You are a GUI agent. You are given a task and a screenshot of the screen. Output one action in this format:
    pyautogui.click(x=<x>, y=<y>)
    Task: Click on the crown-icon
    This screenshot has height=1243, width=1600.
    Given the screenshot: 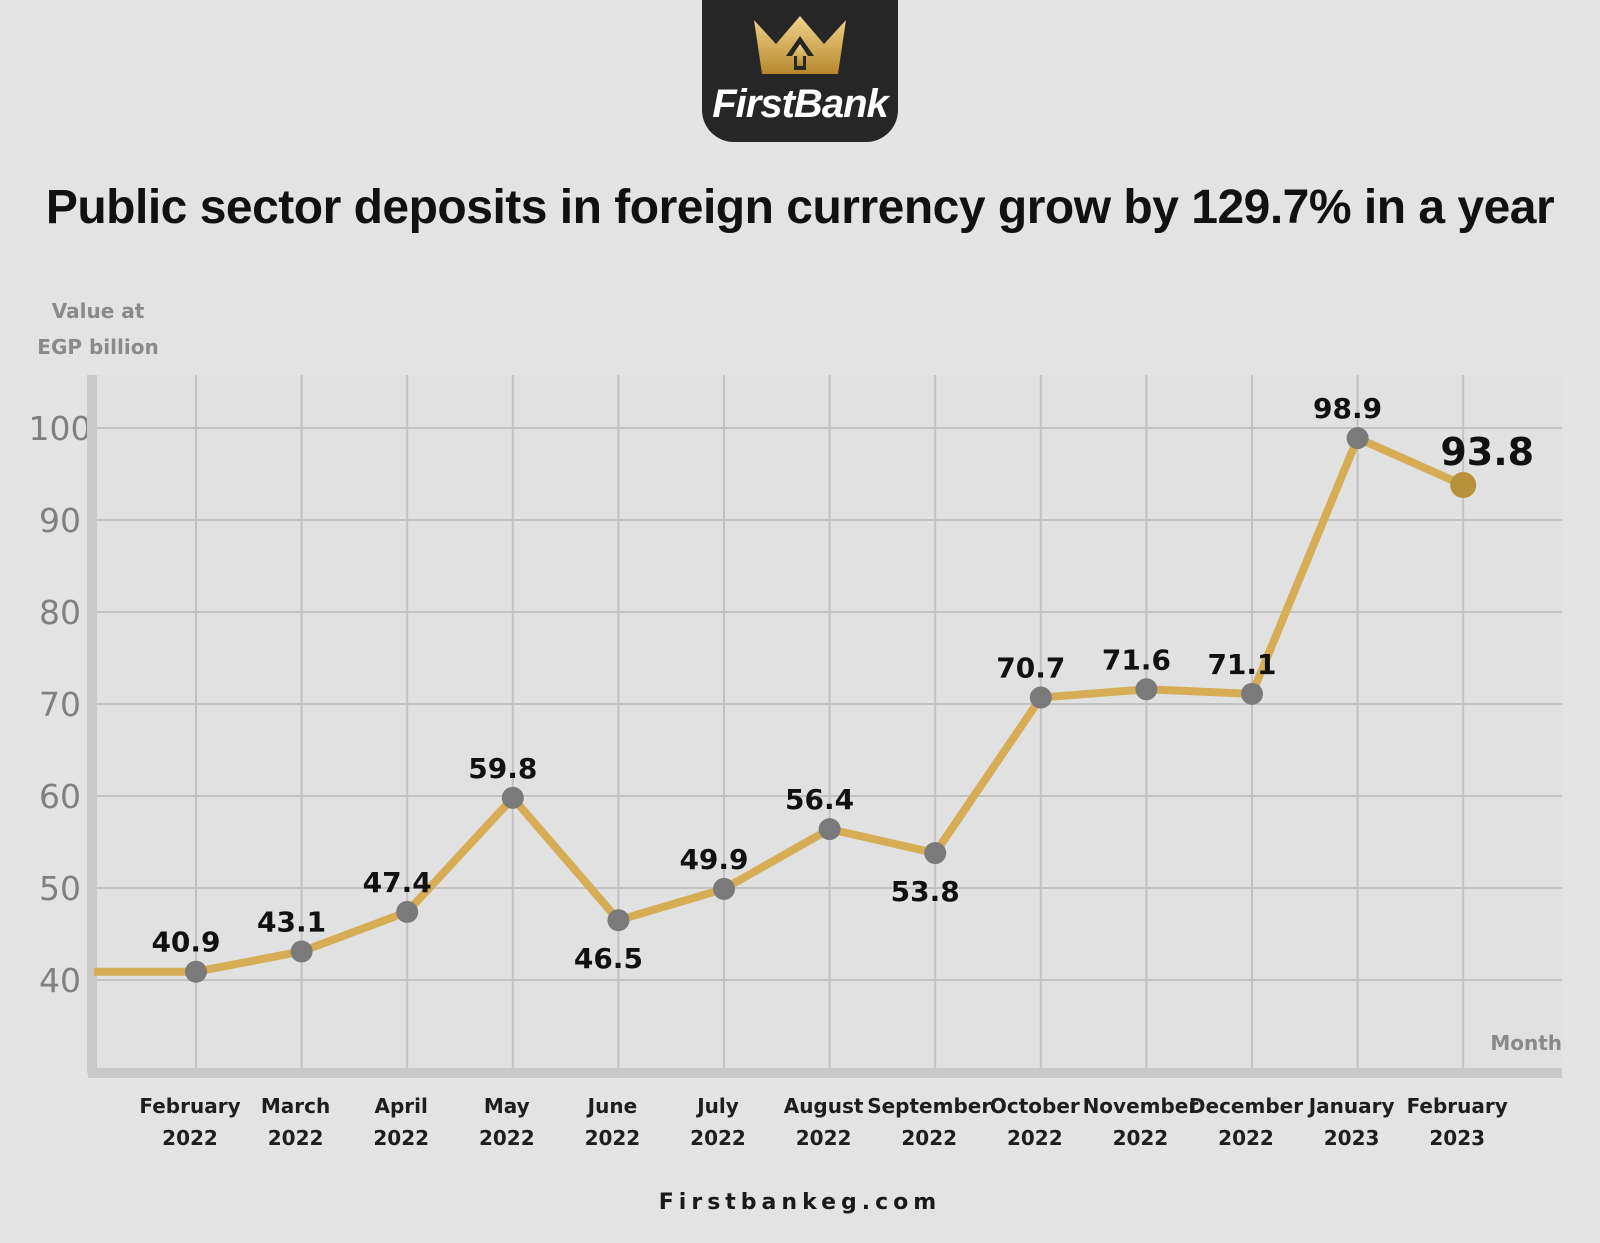 What is the action you would take?
    pyautogui.click(x=800, y=45)
    